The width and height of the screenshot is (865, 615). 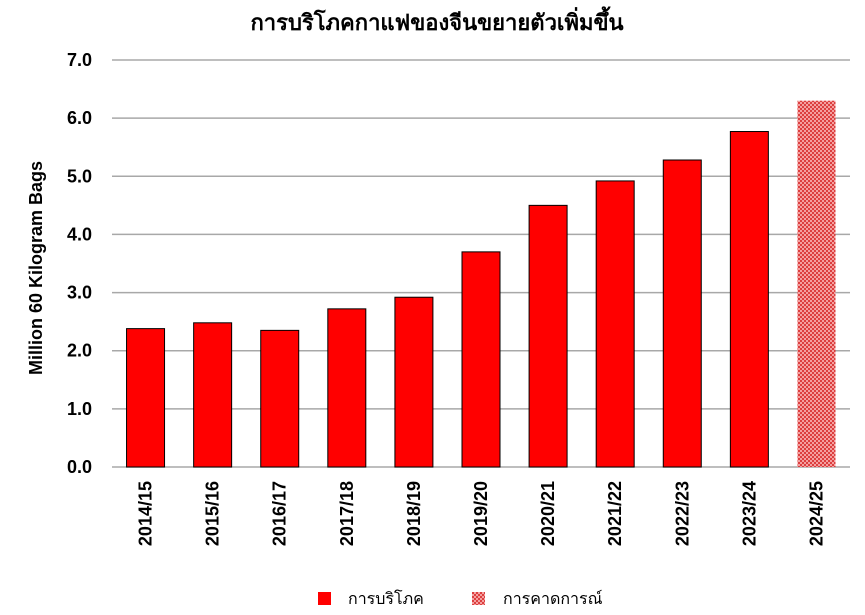 I want to click on legend-label-consumption: การบริโภค, so click(x=386, y=598).